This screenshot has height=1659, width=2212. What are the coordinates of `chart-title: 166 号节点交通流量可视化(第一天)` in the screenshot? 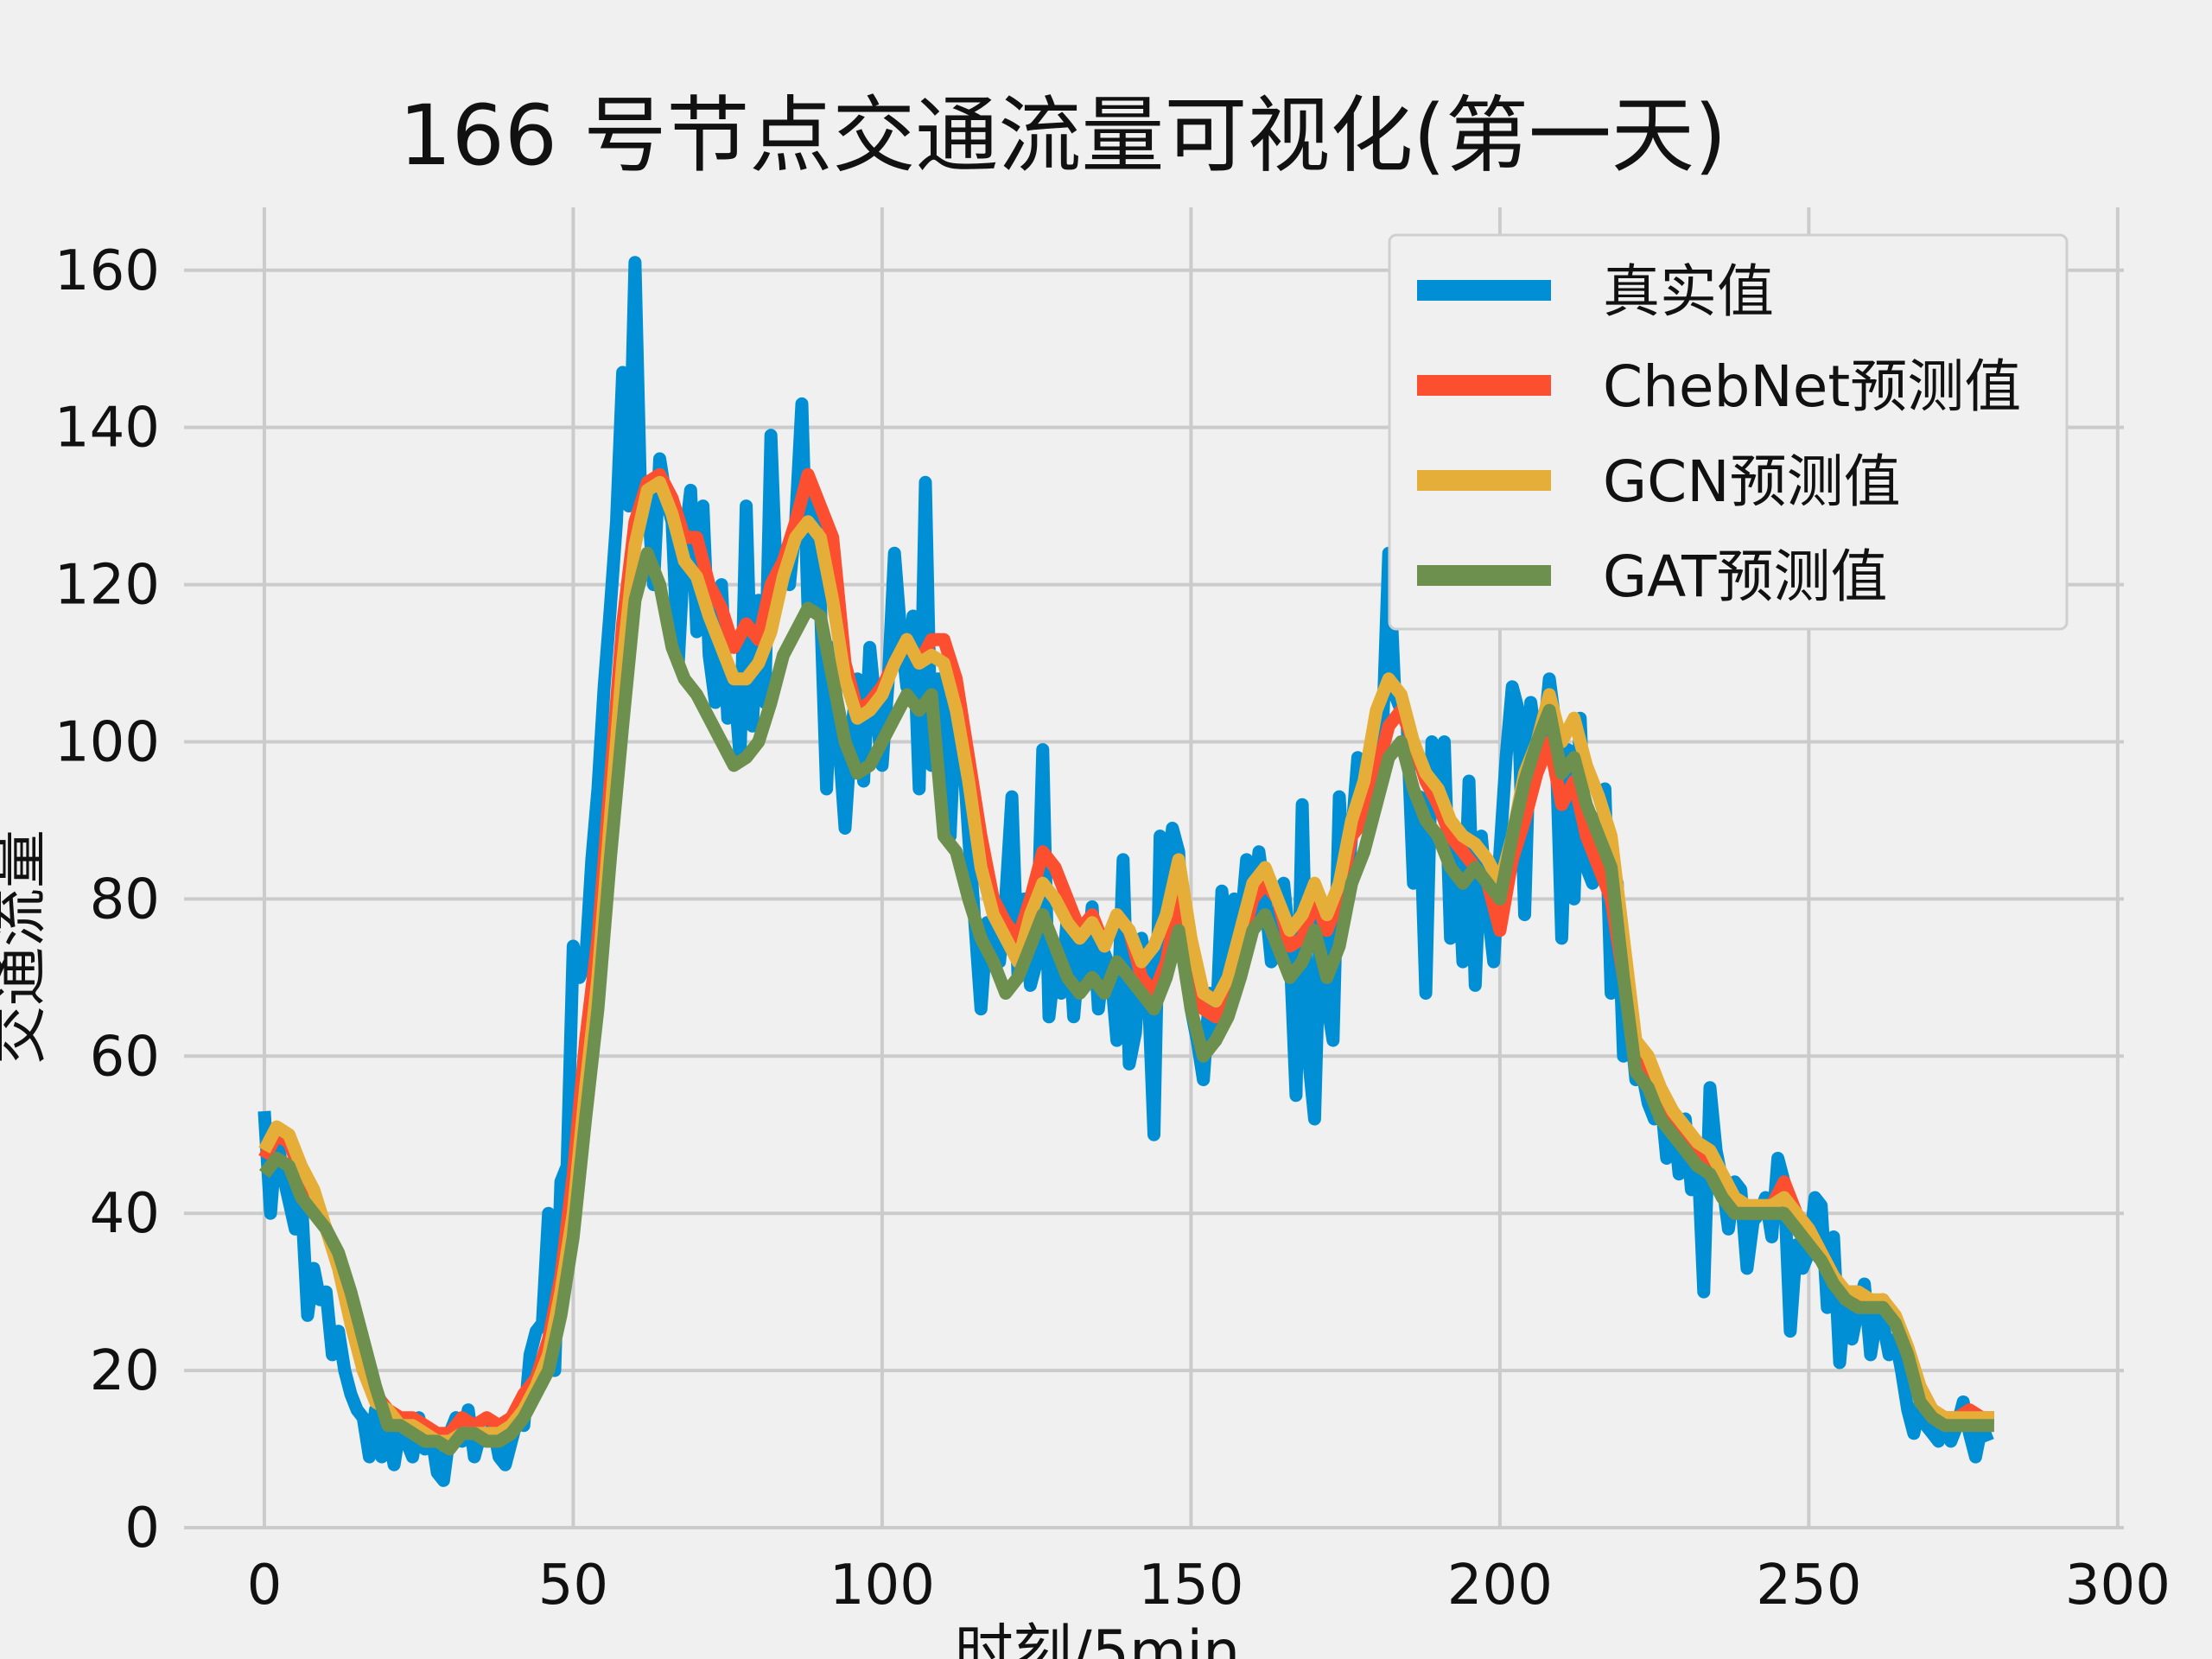 It's located at (1063, 135).